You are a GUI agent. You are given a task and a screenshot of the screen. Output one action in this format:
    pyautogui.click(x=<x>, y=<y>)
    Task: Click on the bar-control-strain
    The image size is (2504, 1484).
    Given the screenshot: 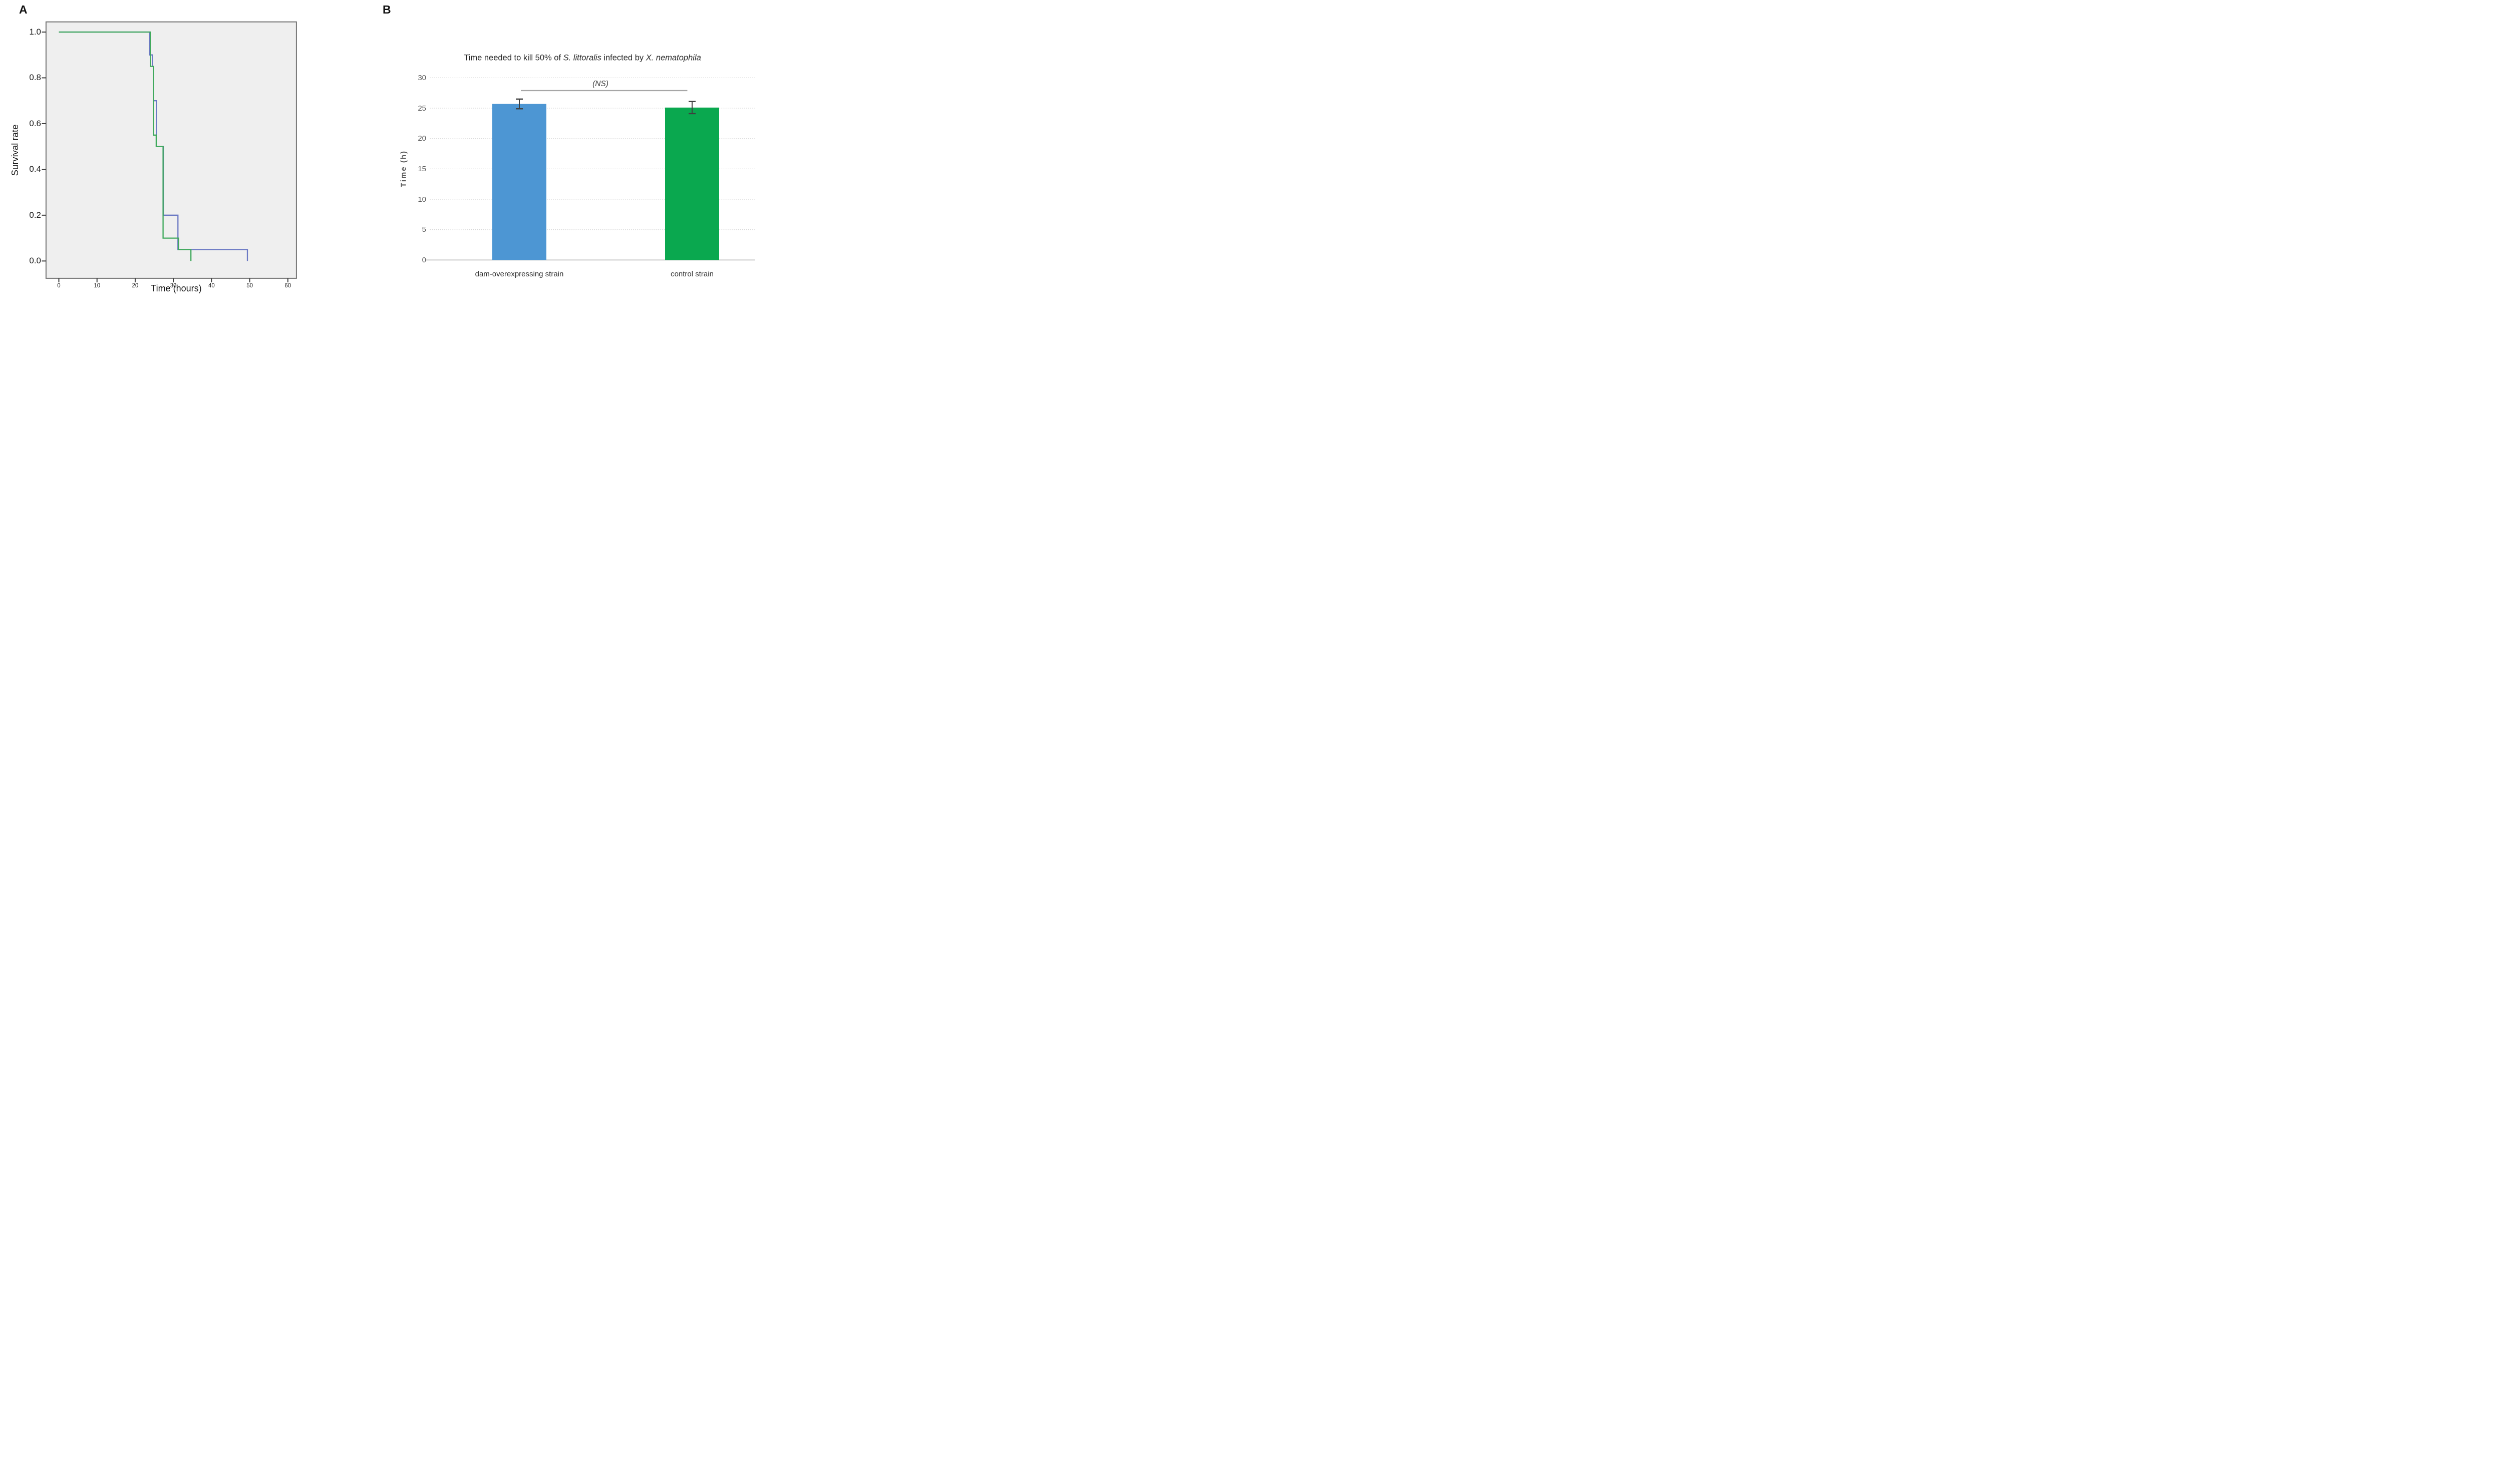 What is the action you would take?
    pyautogui.click(x=692, y=183)
    